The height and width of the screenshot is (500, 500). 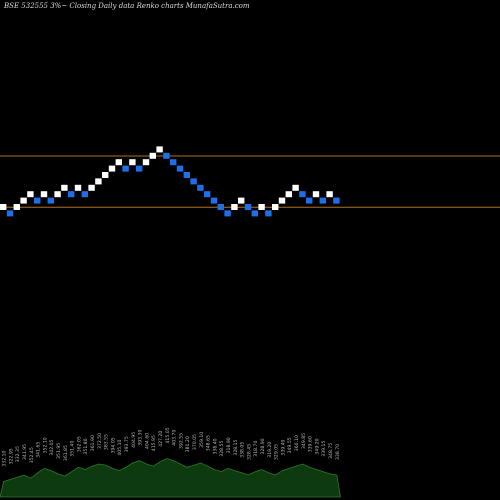 I want to click on brick-price-label: 352.45, so click(x=32, y=455).